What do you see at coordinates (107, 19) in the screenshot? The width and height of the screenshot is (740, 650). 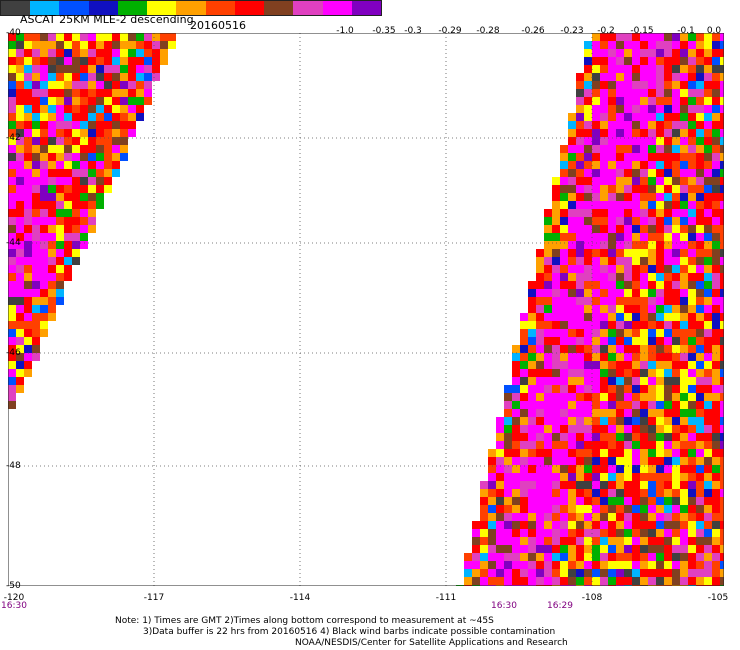 I see `map-title: ASCAT 25KM MLE-2 descending` at bounding box center [107, 19].